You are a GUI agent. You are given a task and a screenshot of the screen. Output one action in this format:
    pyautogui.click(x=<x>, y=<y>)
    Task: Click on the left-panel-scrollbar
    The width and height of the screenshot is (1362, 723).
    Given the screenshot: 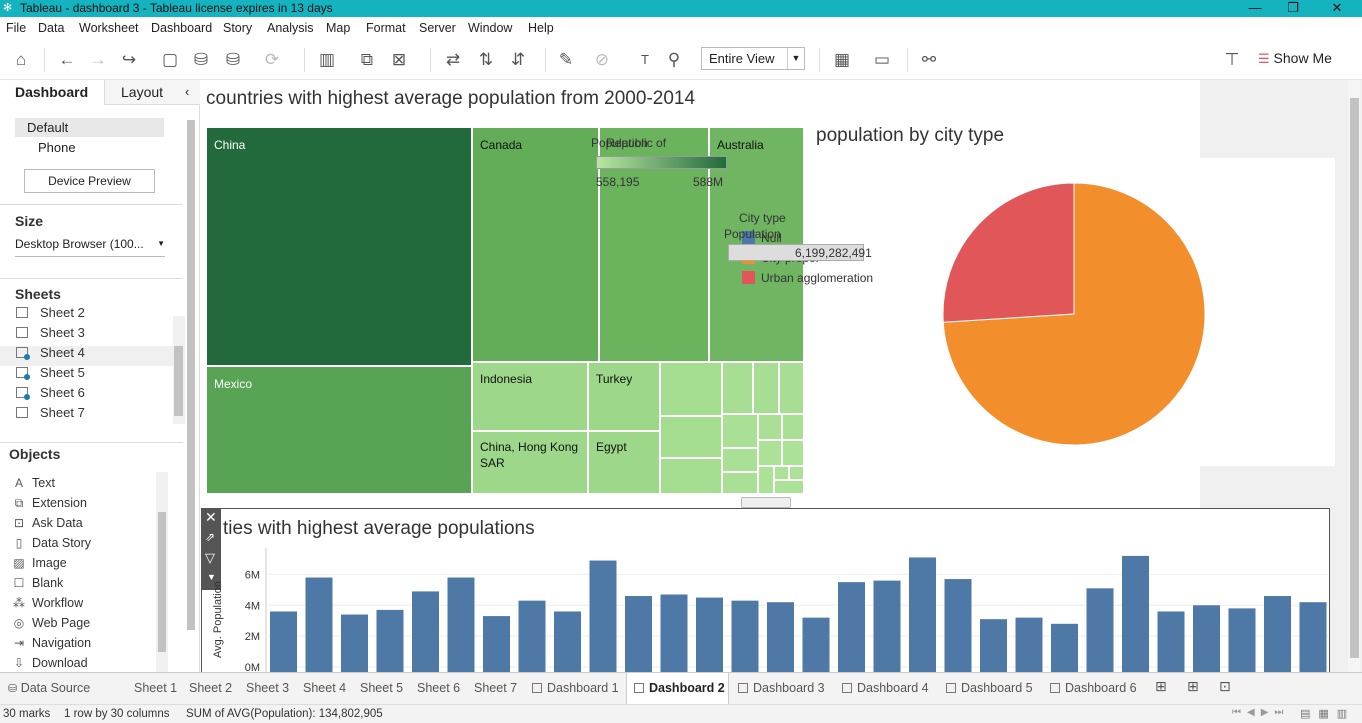 What is the action you would take?
    pyautogui.click(x=191, y=391)
    